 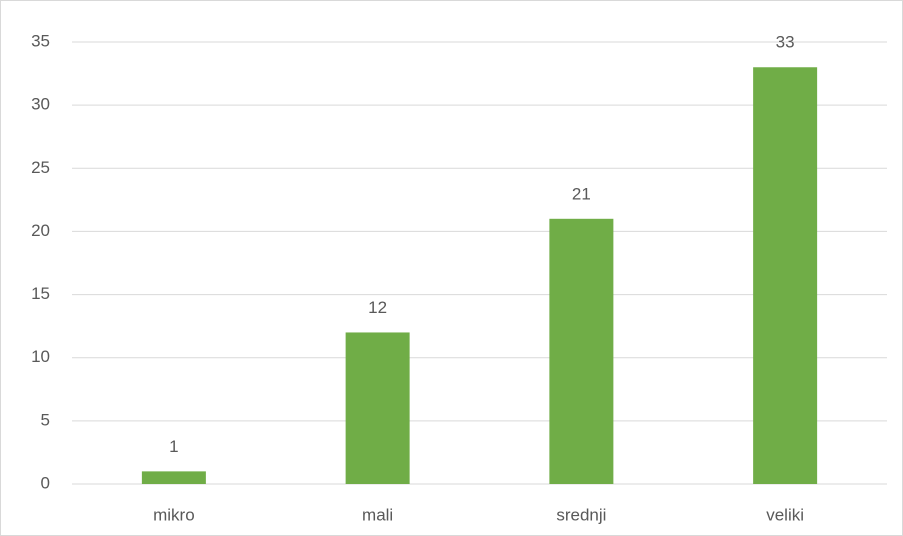 I want to click on y-tick-label: 5, so click(x=45, y=419).